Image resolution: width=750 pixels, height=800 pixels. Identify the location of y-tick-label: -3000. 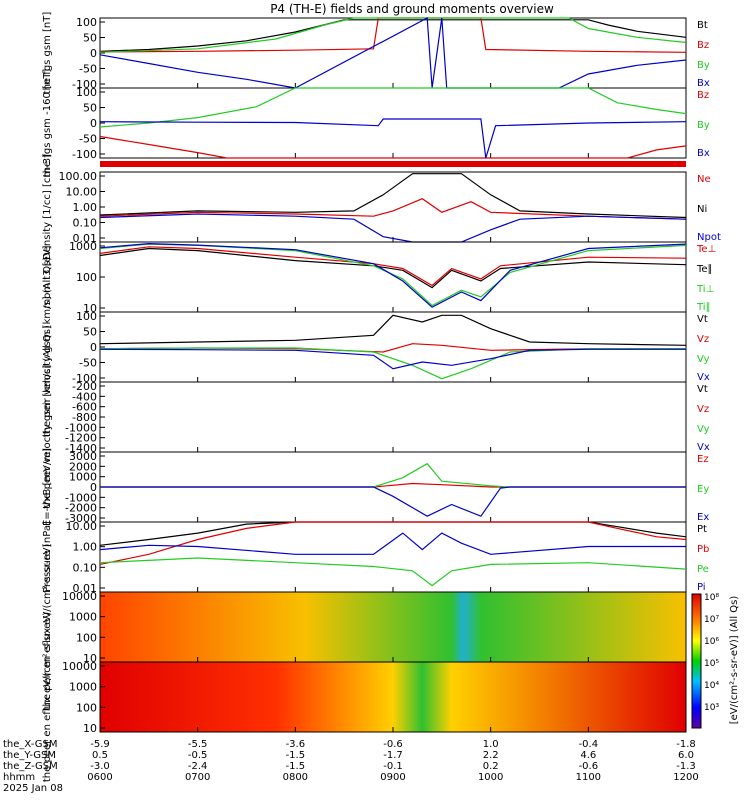
(81, 518).